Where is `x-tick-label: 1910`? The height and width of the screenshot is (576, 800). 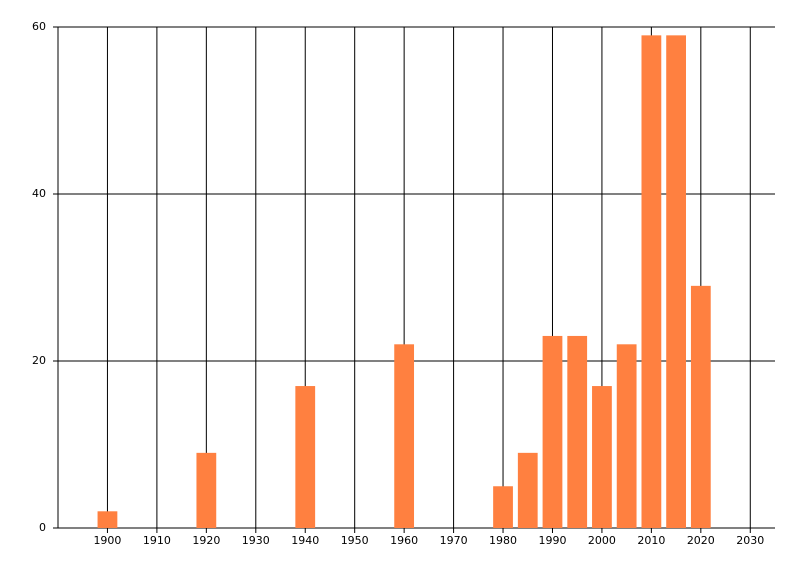 x-tick-label: 1910 is located at coordinates (157, 540).